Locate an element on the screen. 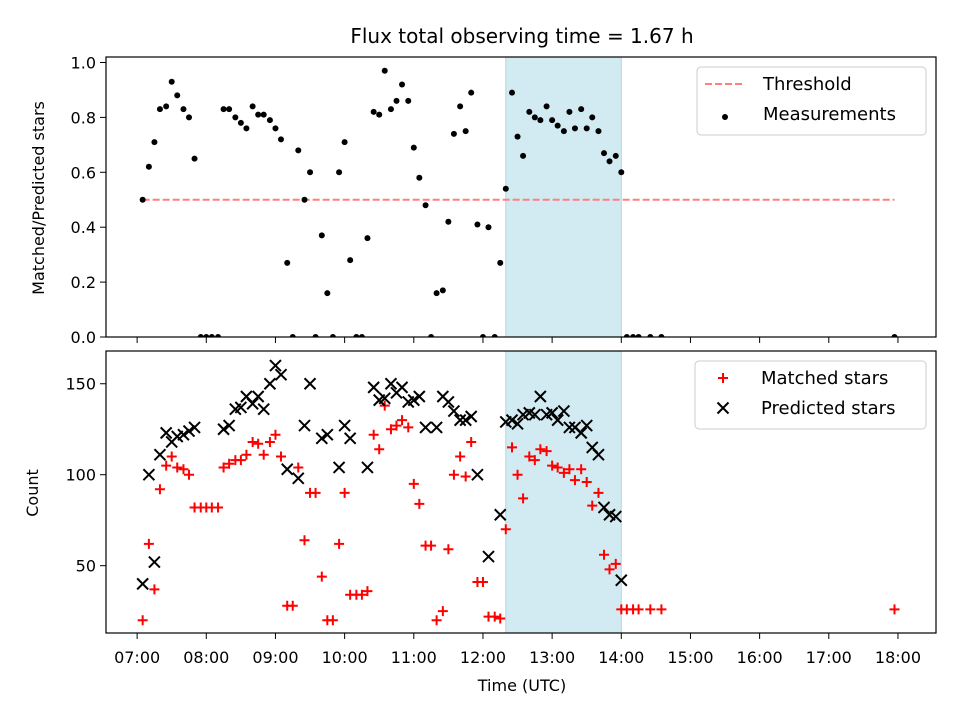 This screenshot has height=720, width=960. legend-matched-swatch is located at coordinates (723, 378).